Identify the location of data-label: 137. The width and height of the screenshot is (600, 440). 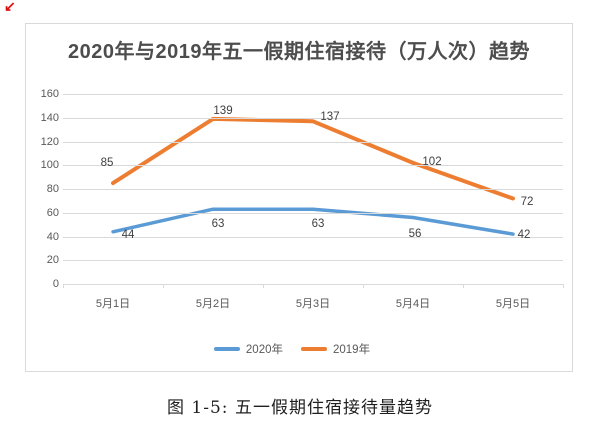
(330, 117).